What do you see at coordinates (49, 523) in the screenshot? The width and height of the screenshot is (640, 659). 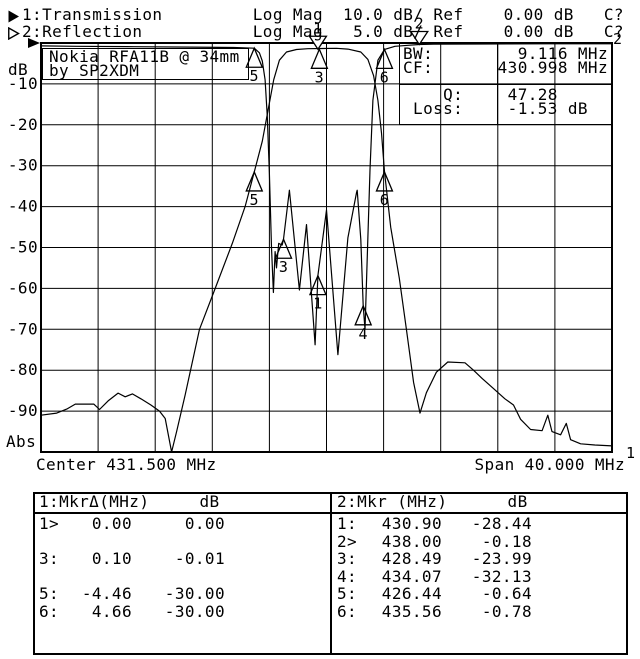 I see `table1-marker-id: 1>` at bounding box center [49, 523].